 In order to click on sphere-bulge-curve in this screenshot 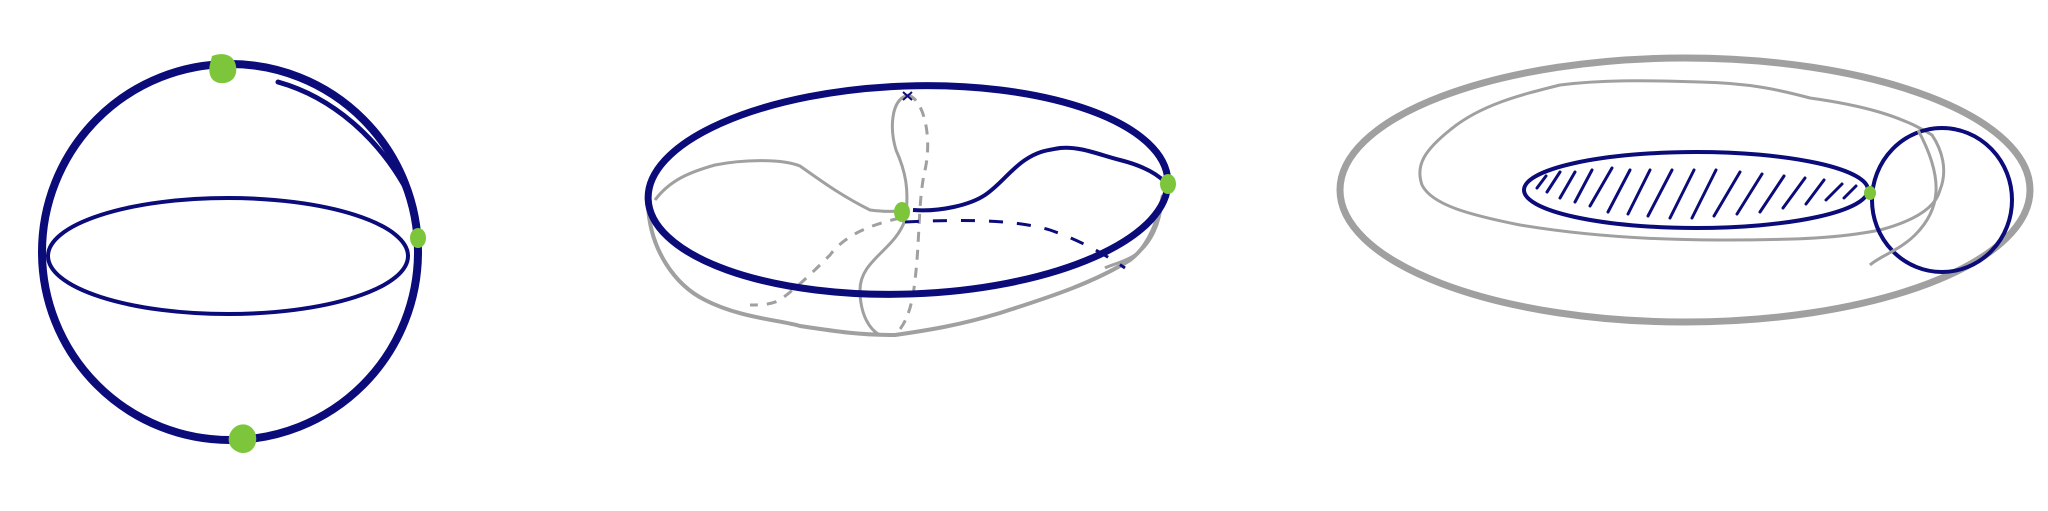, I will do `click(341, 133)`.